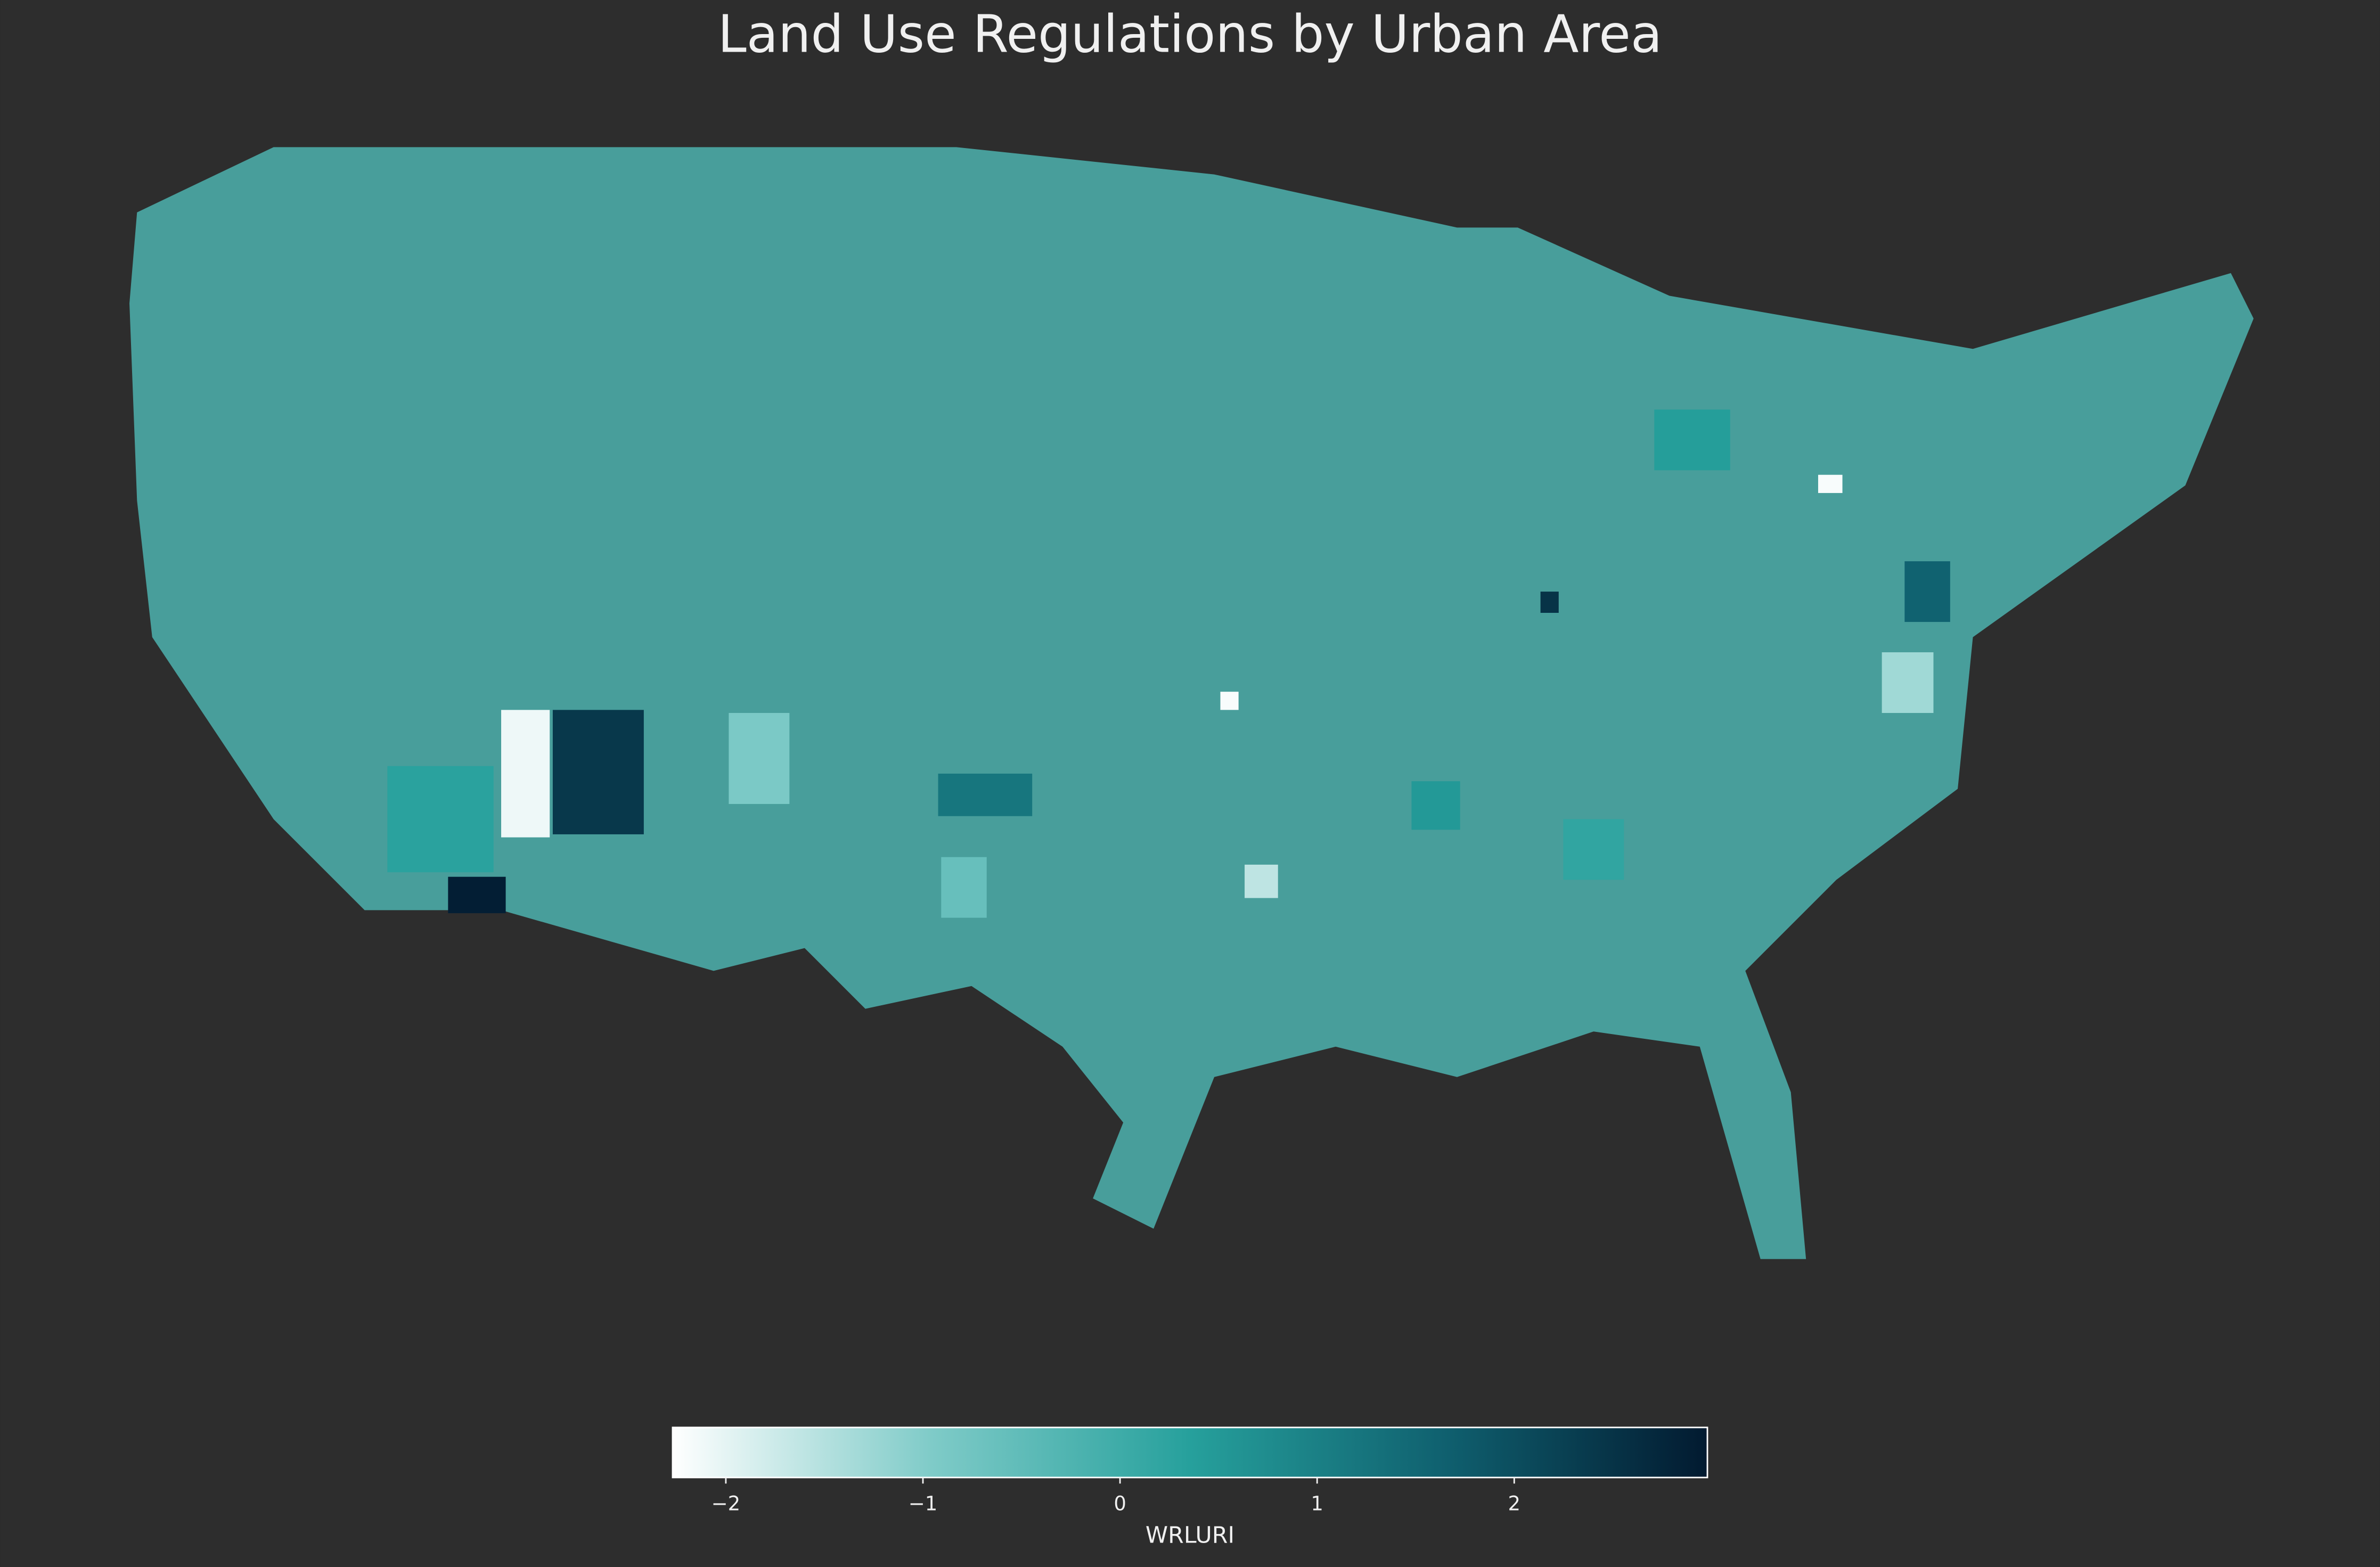 This screenshot has height=1567, width=2380. I want to click on colorbar, so click(1190, 1452).